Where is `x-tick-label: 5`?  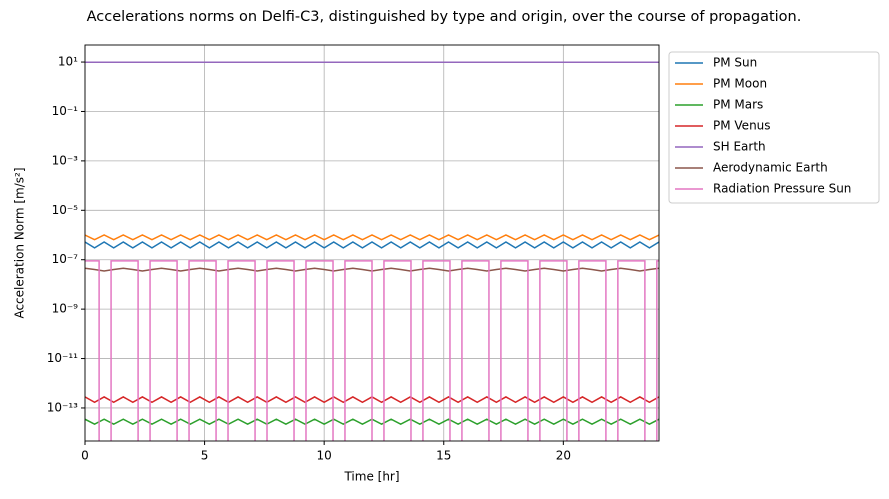 x-tick-label: 5 is located at coordinates (205, 456).